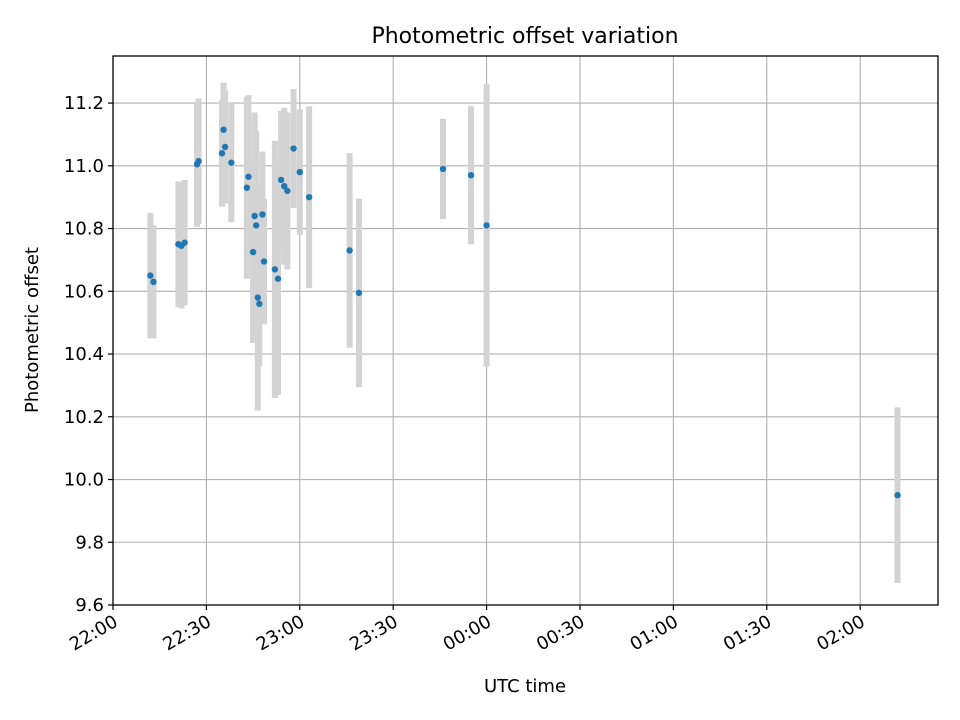 The height and width of the screenshot is (720, 960). I want to click on y-tick-label: 10.6, so click(84, 291).